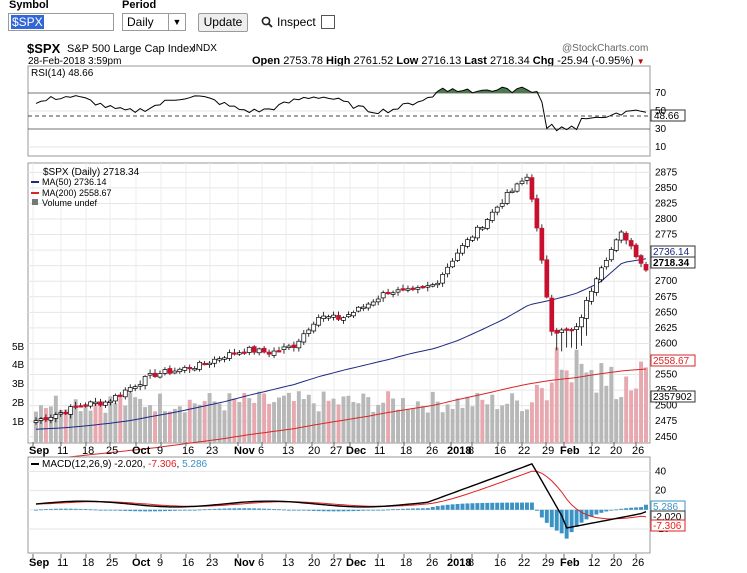 The image size is (747, 573). I want to click on macd-legend-sep1: ,, so click(146, 464).